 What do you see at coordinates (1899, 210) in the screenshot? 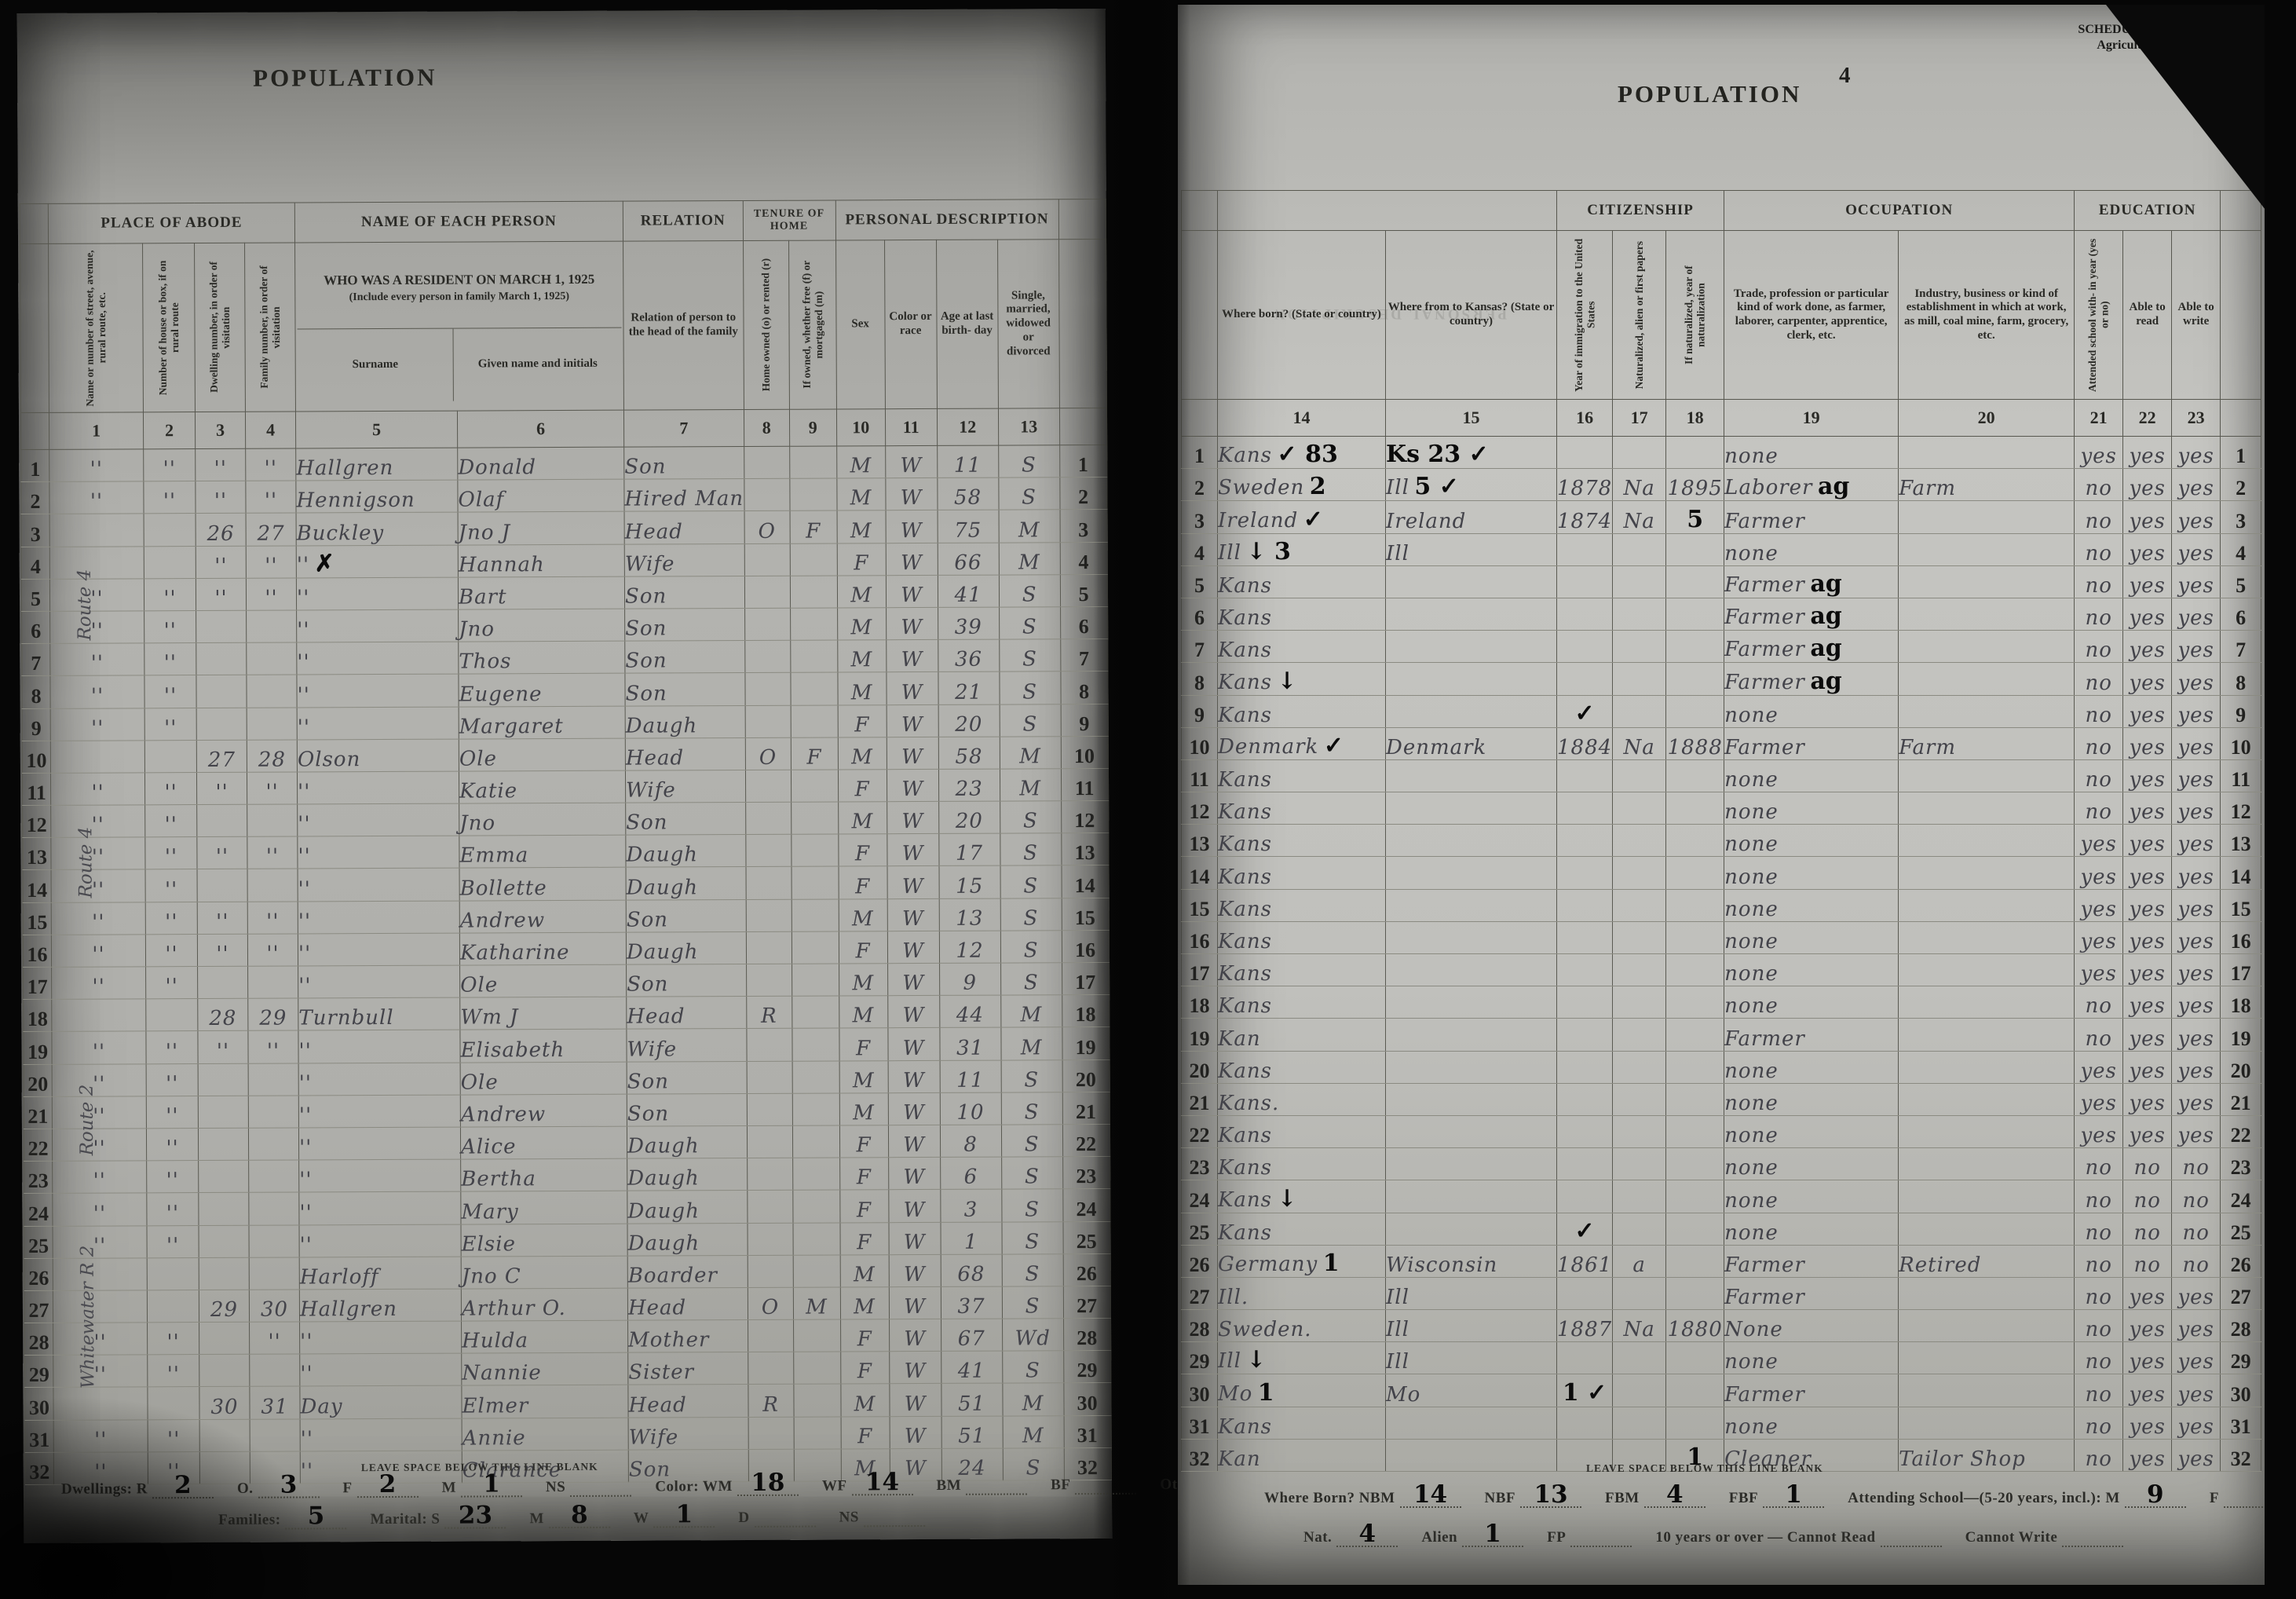
I see `group-occupation: OCCUPATION` at bounding box center [1899, 210].